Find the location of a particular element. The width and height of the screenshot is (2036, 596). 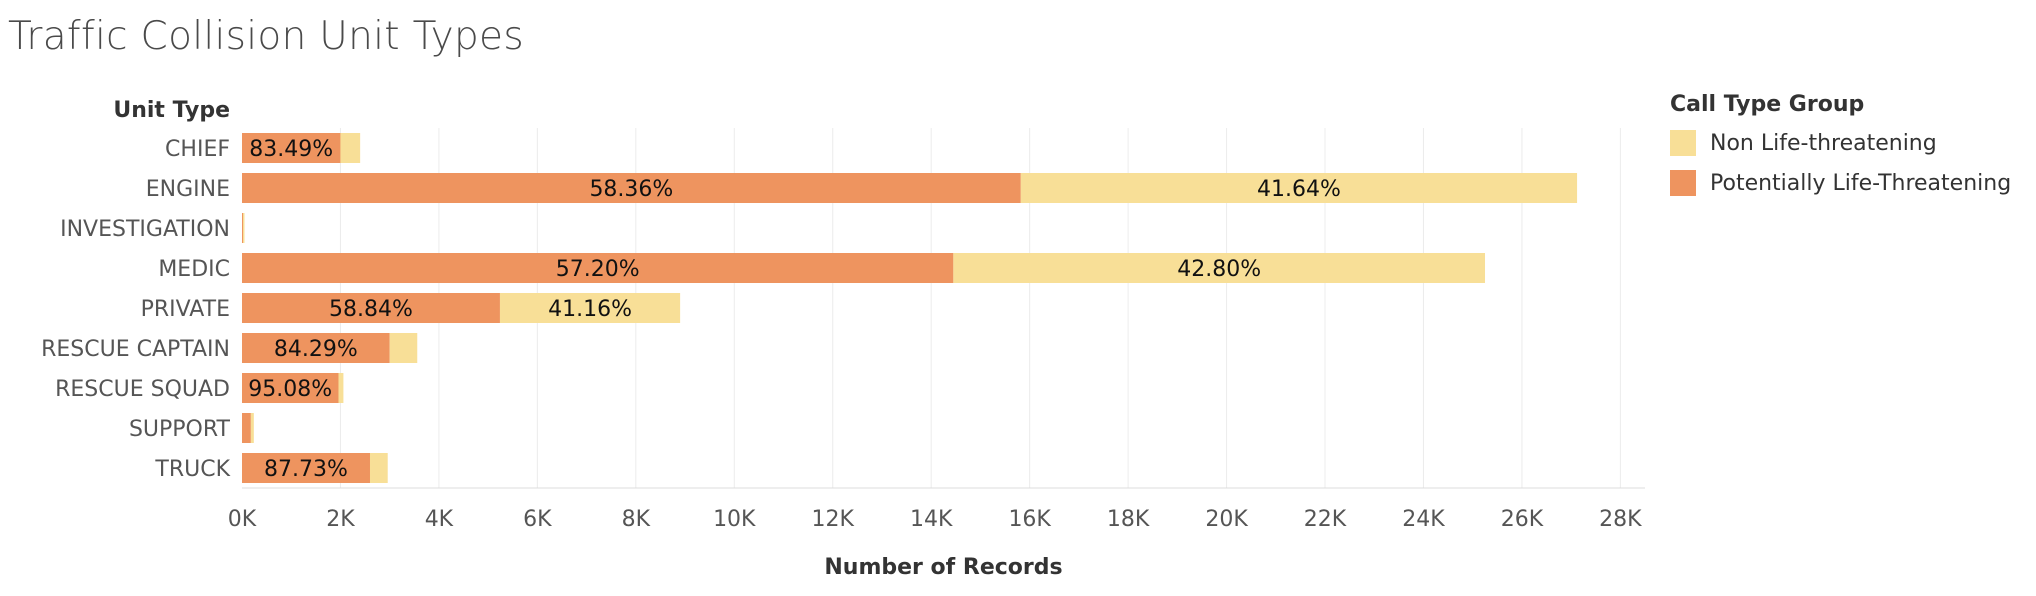

x-tick-label: 16K is located at coordinates (1029, 519).